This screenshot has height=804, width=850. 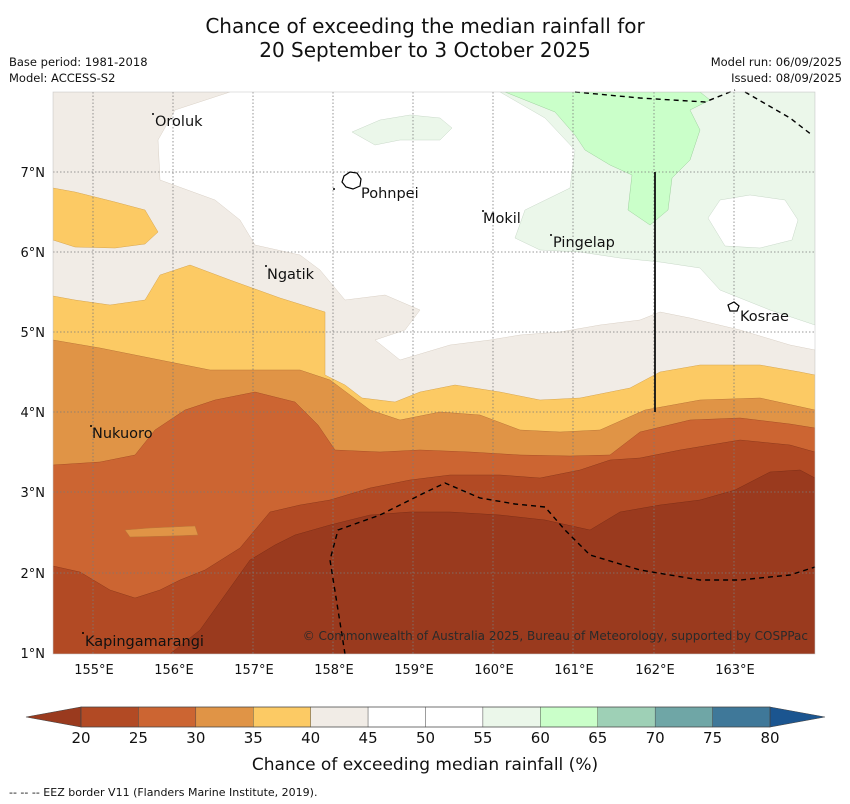 What do you see at coordinates (425, 765) in the screenshot?
I see `colorbar-title: Chance of exceeding median rainfall (%)` at bounding box center [425, 765].